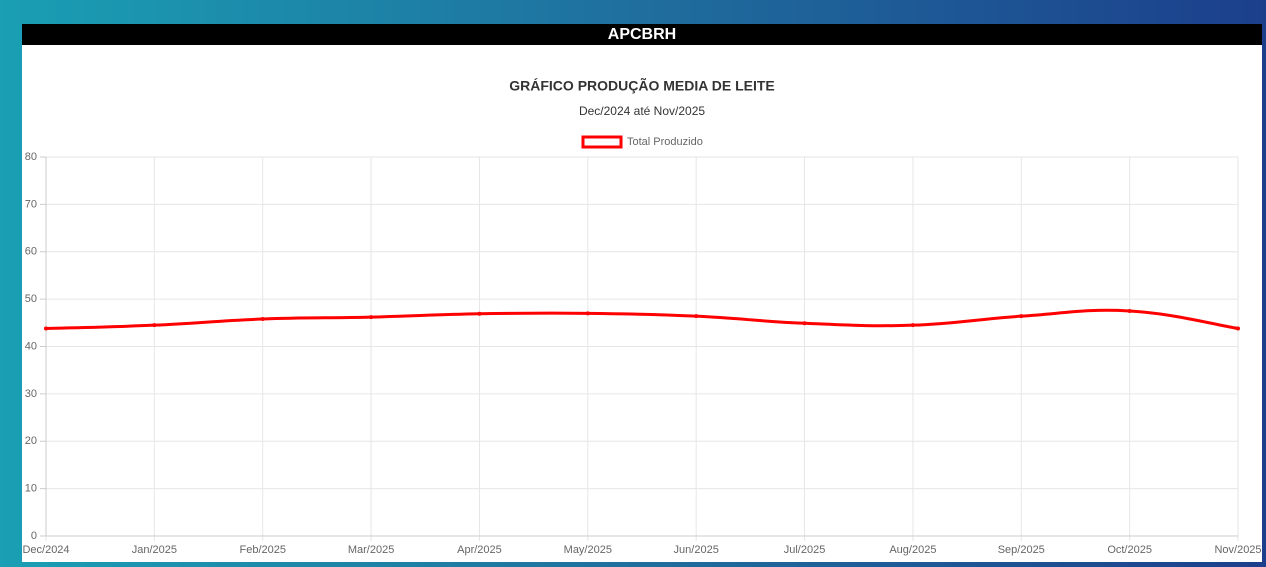 The width and height of the screenshot is (1266, 567). What do you see at coordinates (371, 550) in the screenshot?
I see `x-tick-label: Mar/2025` at bounding box center [371, 550].